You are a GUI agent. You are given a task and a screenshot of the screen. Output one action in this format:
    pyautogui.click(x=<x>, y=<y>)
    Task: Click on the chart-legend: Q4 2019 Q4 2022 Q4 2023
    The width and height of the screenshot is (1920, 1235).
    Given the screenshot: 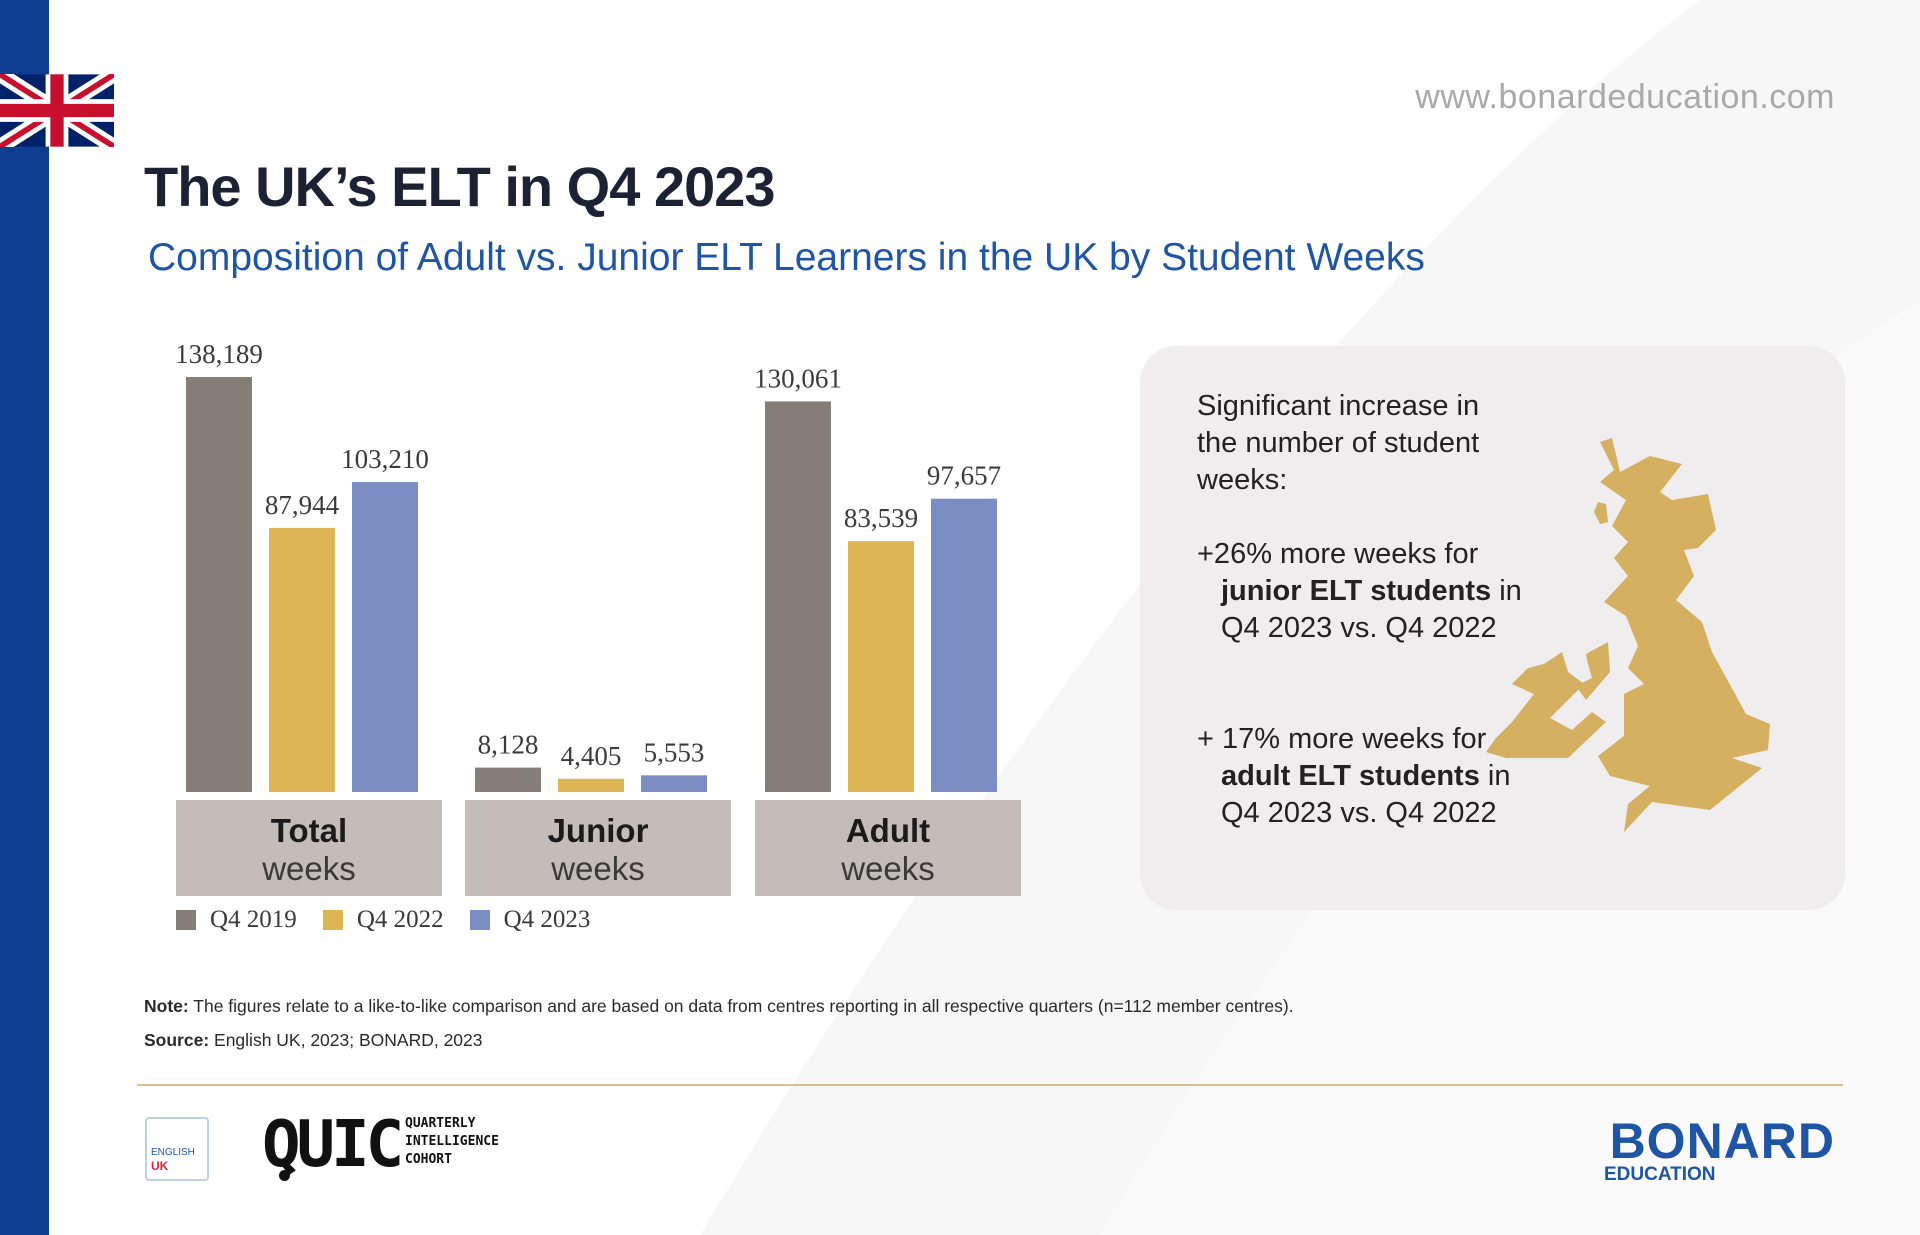 What is the action you would take?
    pyautogui.click(x=383, y=920)
    